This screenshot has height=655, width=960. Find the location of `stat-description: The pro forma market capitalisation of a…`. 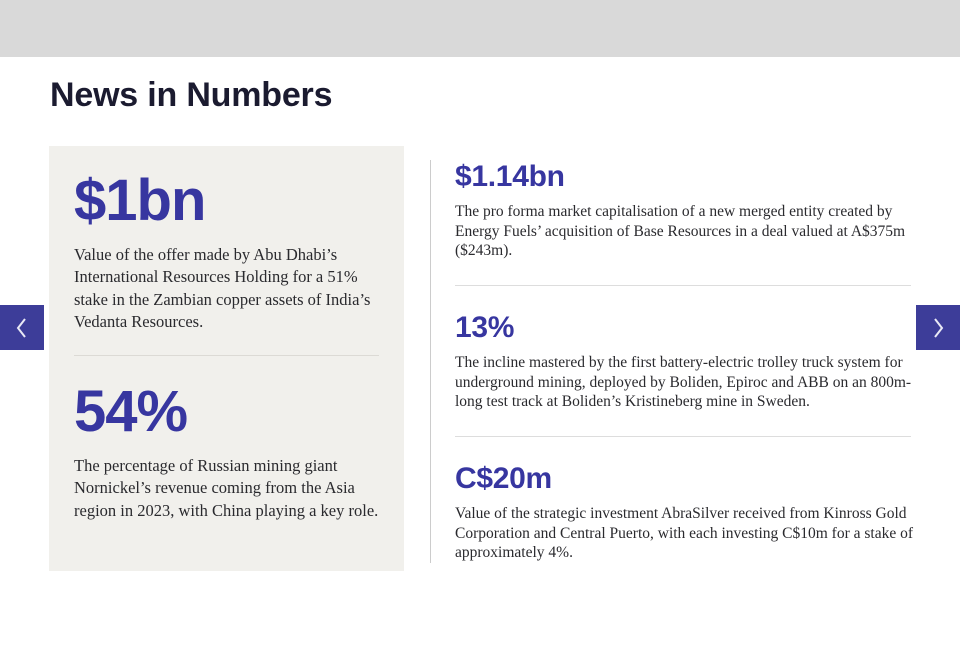

stat-description: The pro forma market capitalisation of a… is located at coordinates (680, 231).